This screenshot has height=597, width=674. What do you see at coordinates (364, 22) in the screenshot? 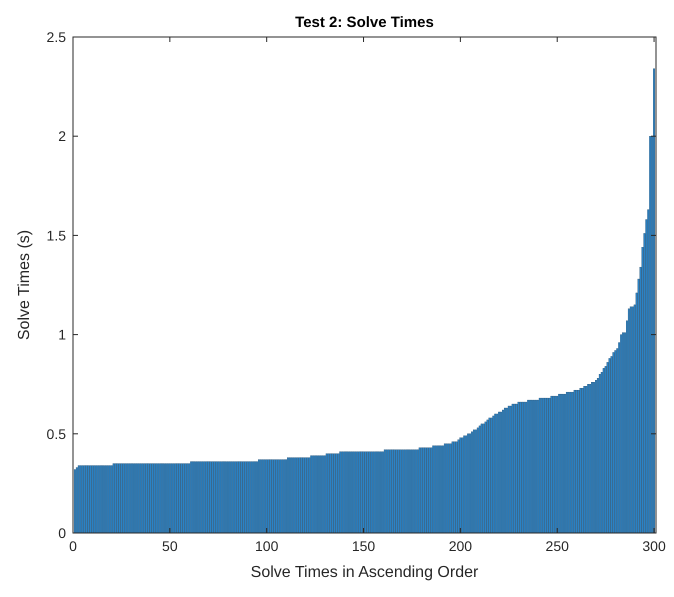
I see `chart-title: Test 2: Solve Times` at bounding box center [364, 22].